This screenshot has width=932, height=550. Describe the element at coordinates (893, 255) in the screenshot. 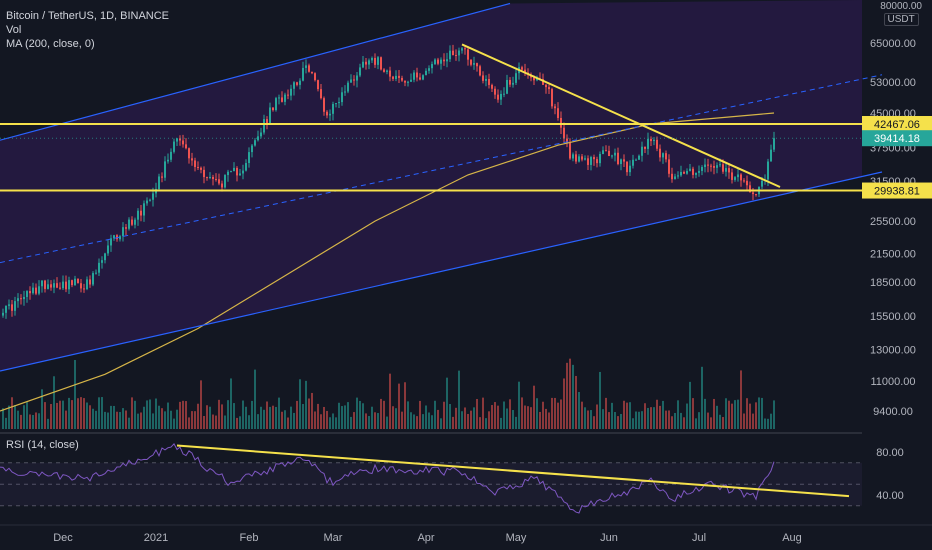

I see `price-axis-tick: 21500.00` at that location.